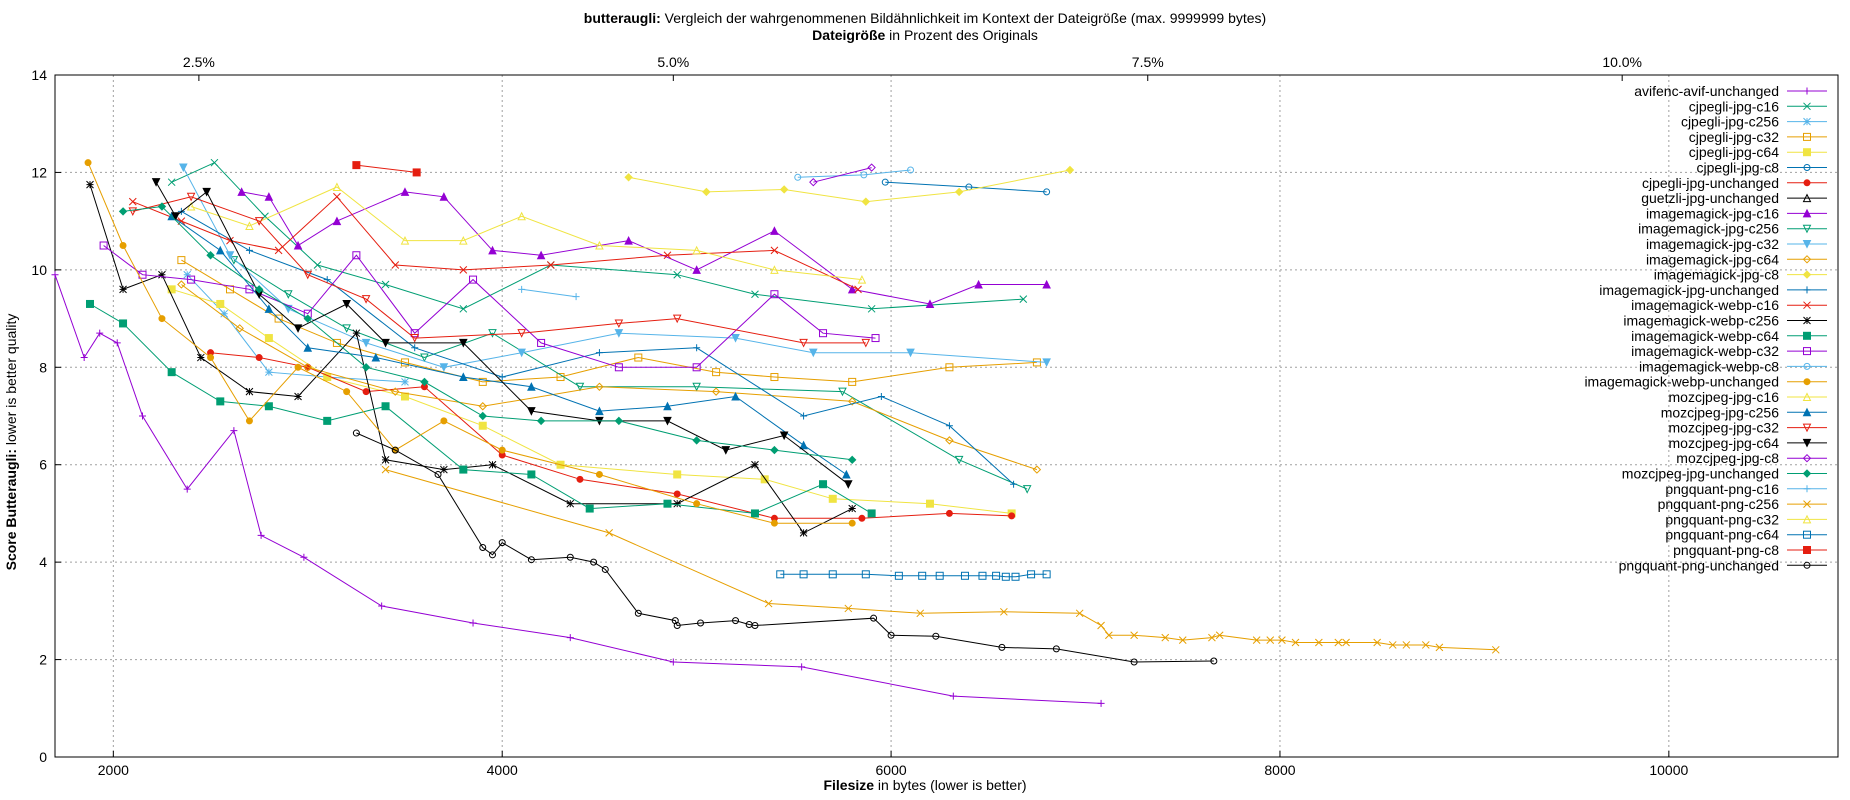  I want to click on y-tick-label: 0, so click(43, 757).